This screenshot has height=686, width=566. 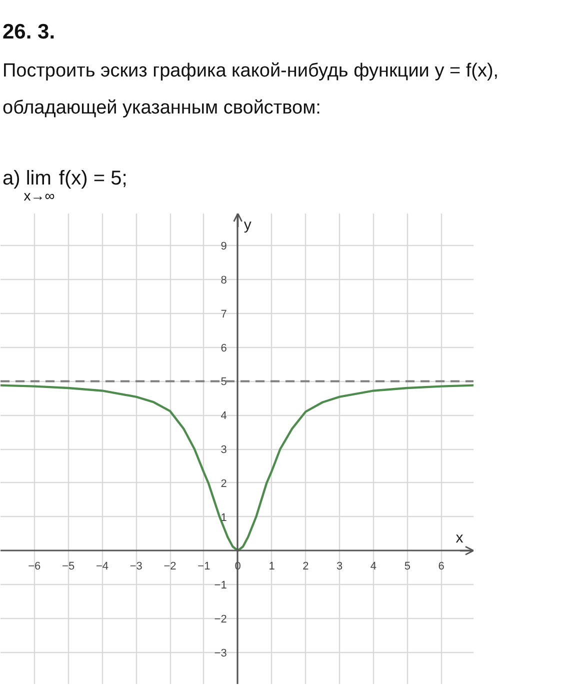 What do you see at coordinates (204, 566) in the screenshot?
I see `x-tick-label: −1` at bounding box center [204, 566].